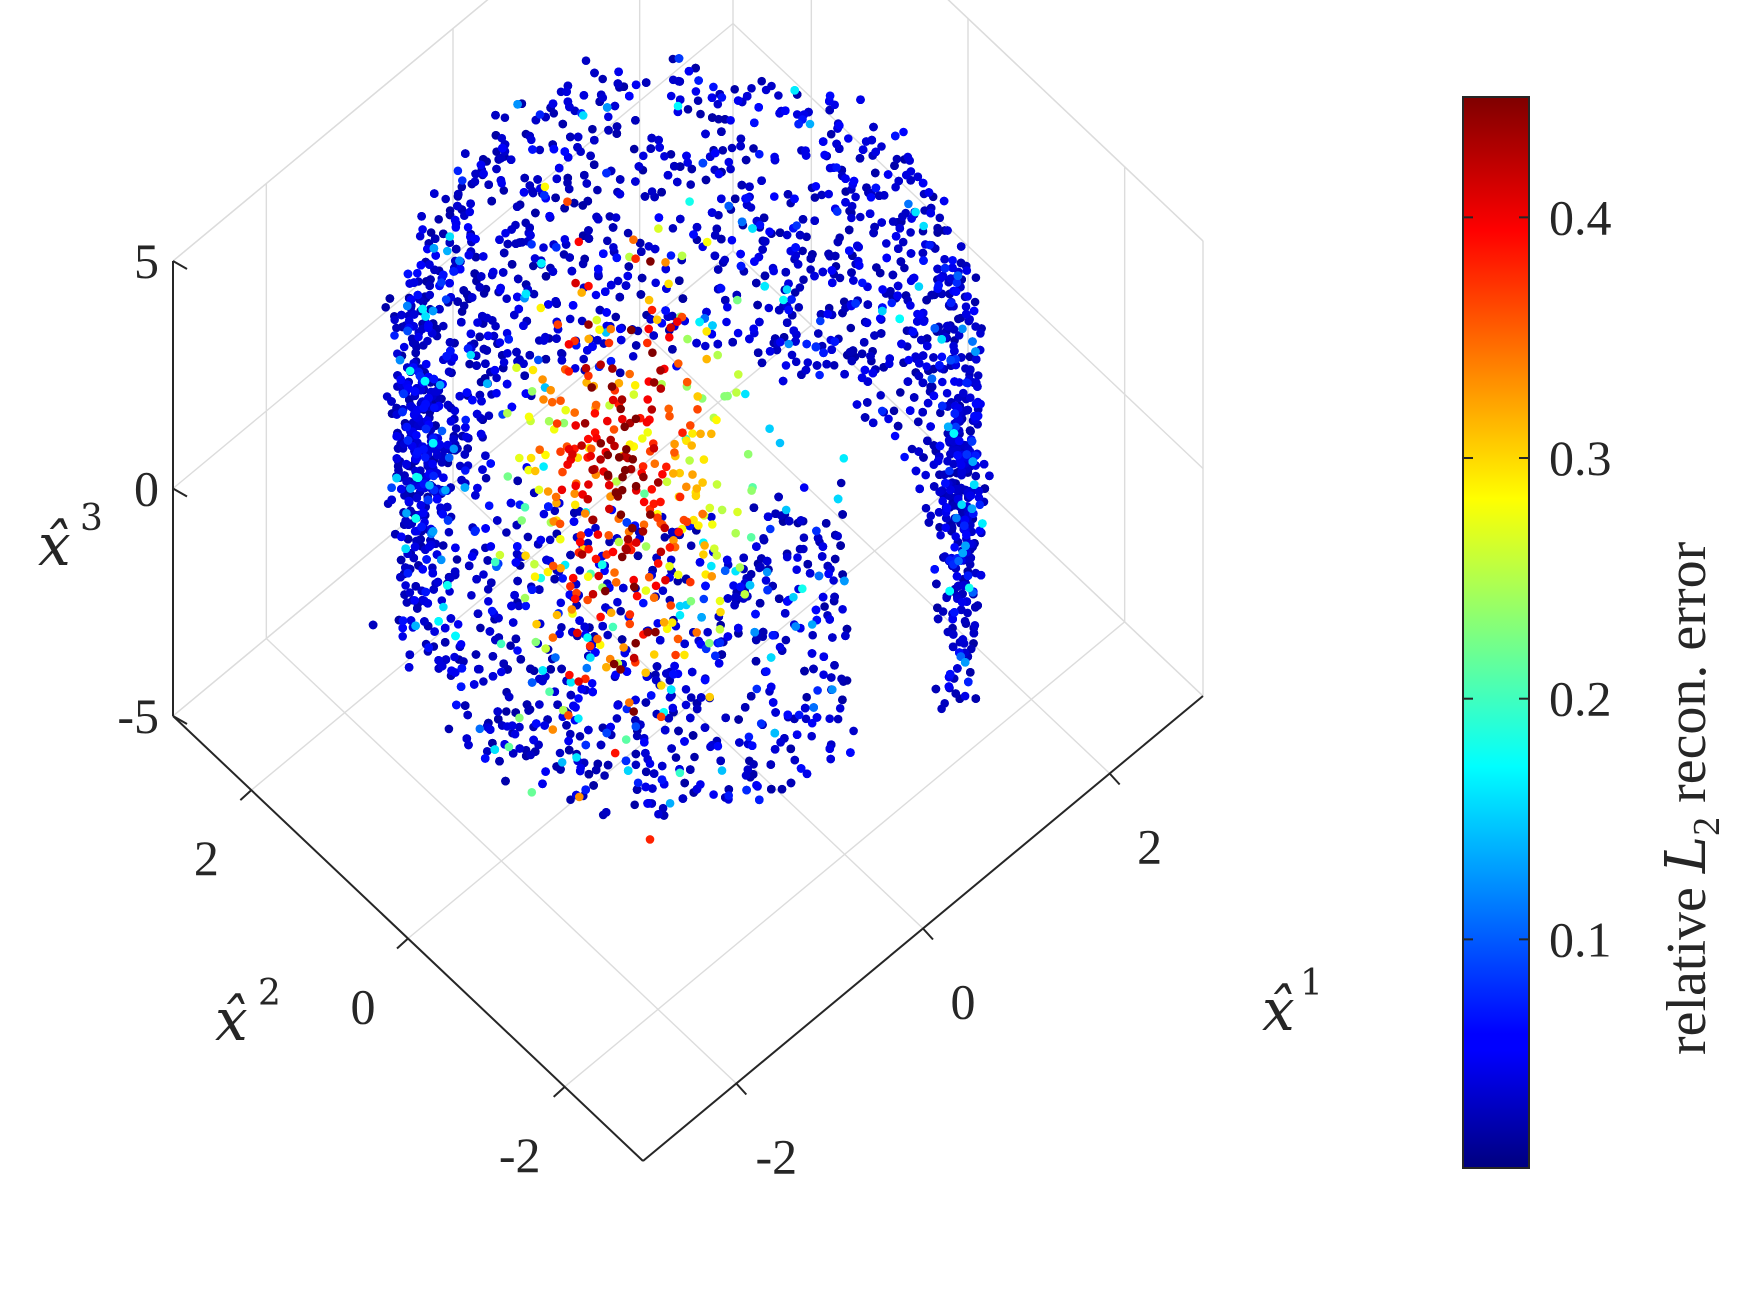 The width and height of the screenshot is (1750, 1313). Describe the element at coordinates (1114, 779) in the screenshot. I see `x-tick-mark` at that location.